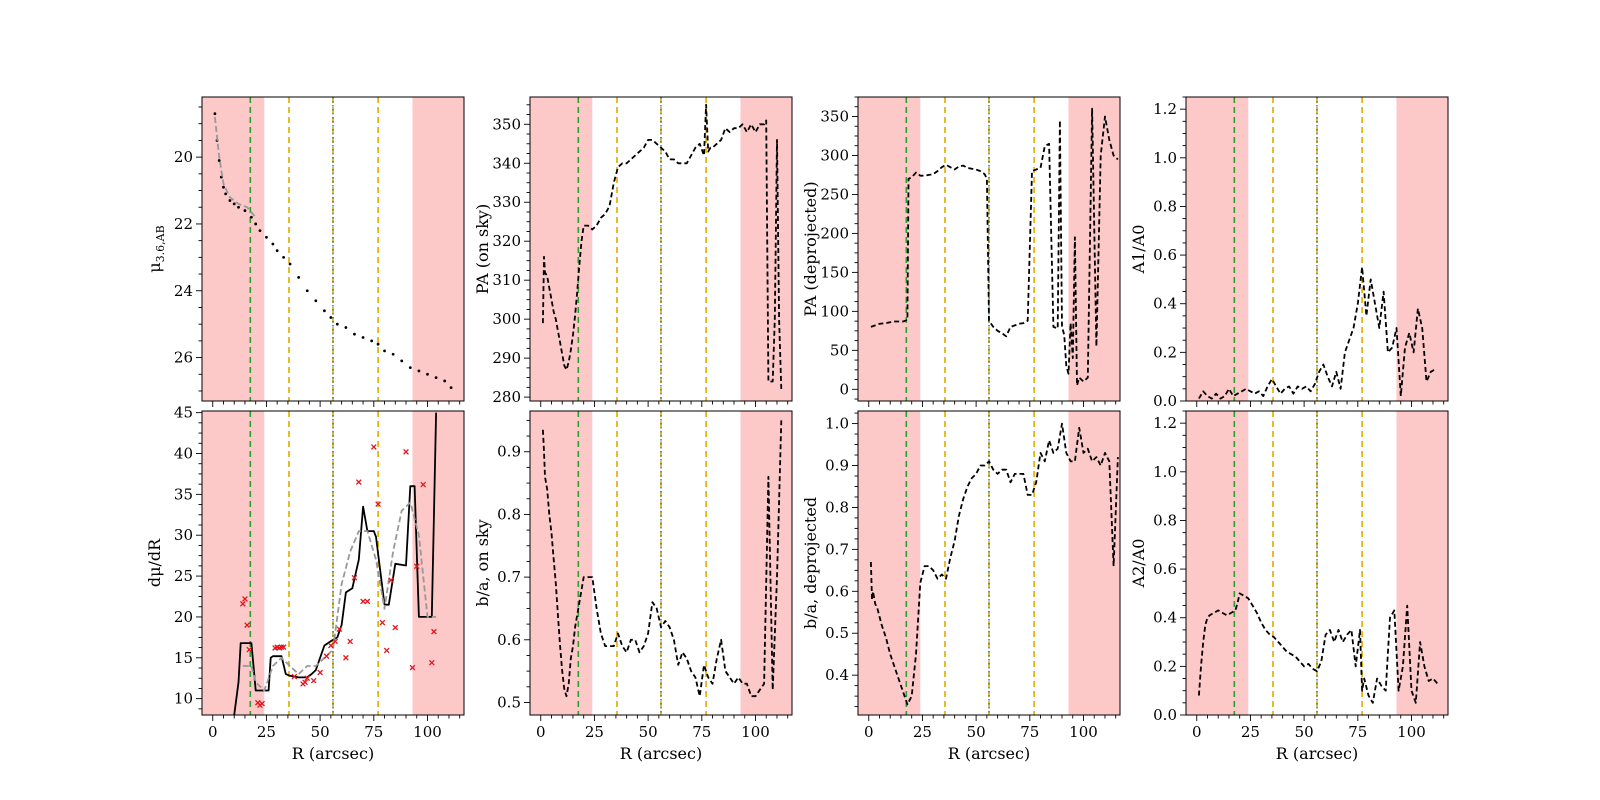 This screenshot has width=1600, height=800. What do you see at coordinates (1165, 304) in the screenshot?
I see `y-tick-label: 0.4` at bounding box center [1165, 304].